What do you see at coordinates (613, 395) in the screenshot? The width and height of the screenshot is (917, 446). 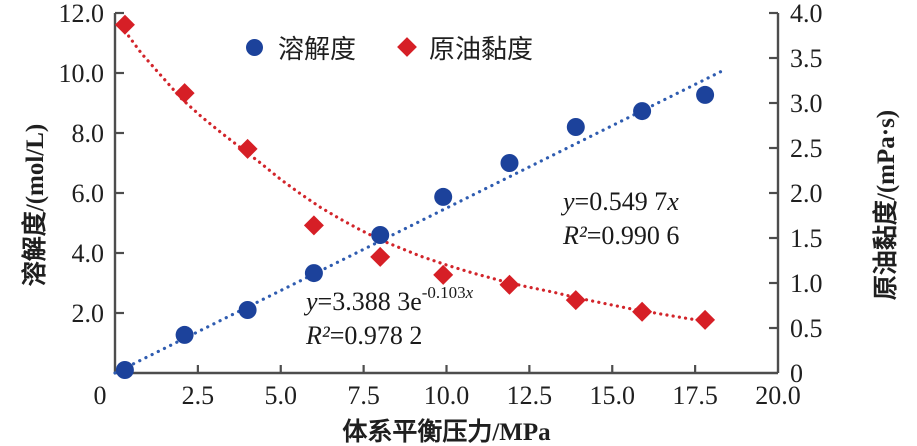 I see `x-tick-label: 15.0` at bounding box center [613, 395].